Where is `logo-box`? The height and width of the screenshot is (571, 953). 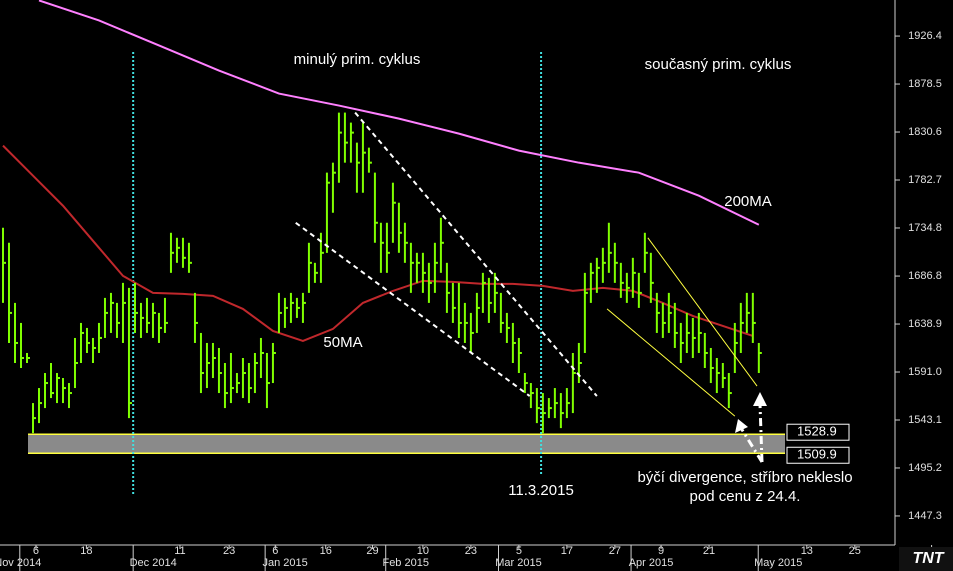
logo-box is located at coordinates (926, 559).